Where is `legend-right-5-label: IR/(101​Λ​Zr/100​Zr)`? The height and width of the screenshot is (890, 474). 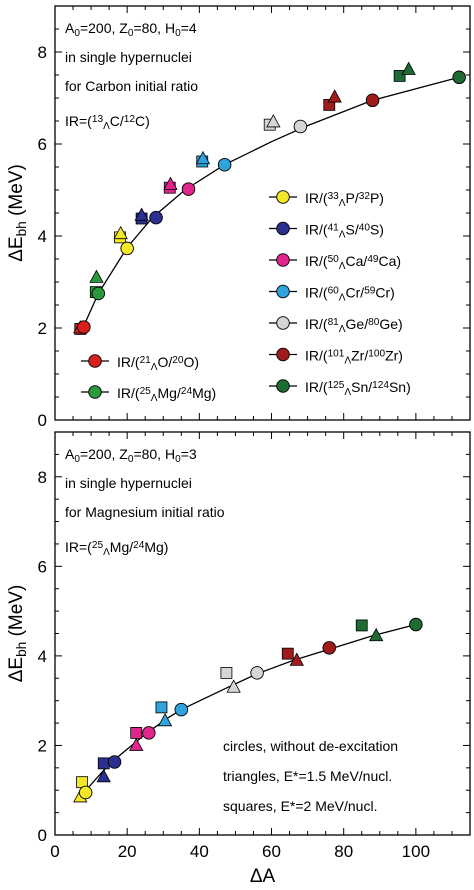 legend-right-5-label: IR/(101​Λ​Zr/100​Zr) is located at coordinates (354, 357).